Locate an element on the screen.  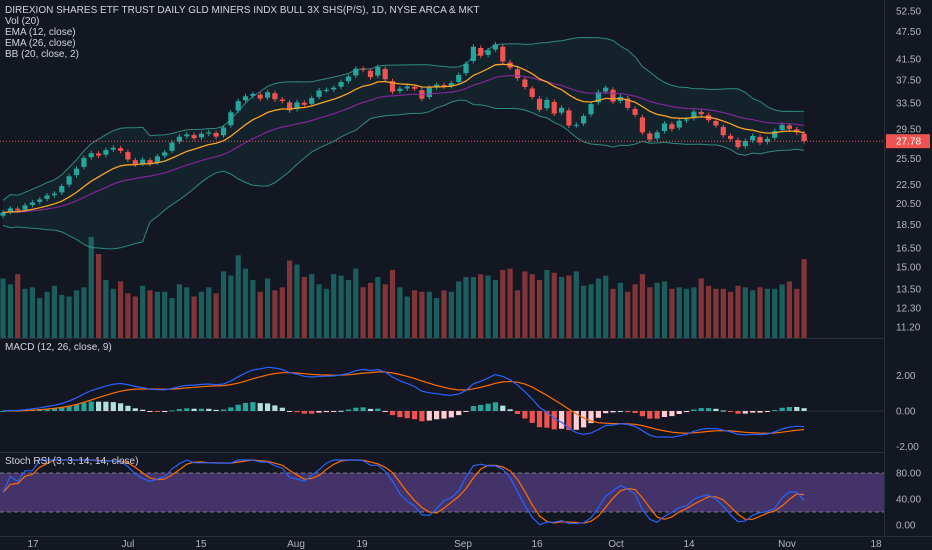
stoch-rsi-pane is located at coordinates (442, 492).